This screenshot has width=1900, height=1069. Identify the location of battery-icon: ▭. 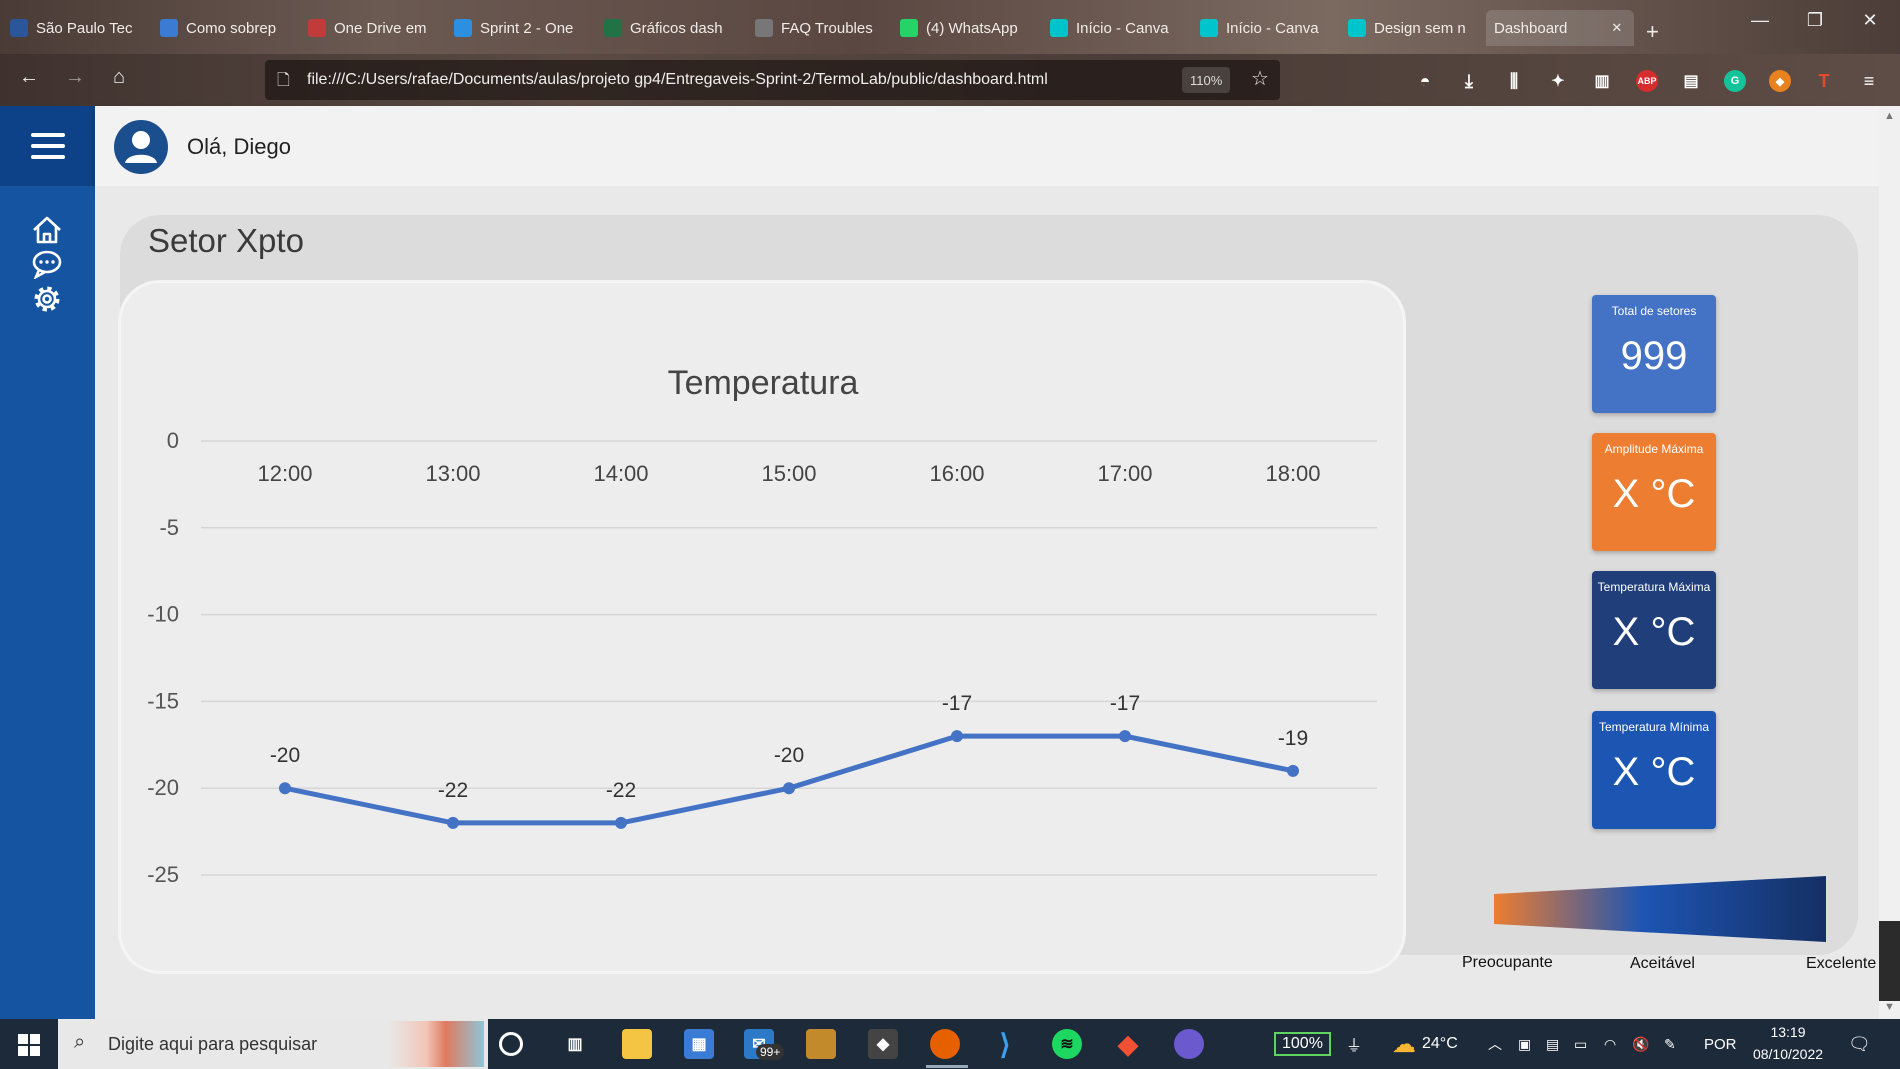
(1581, 1043).